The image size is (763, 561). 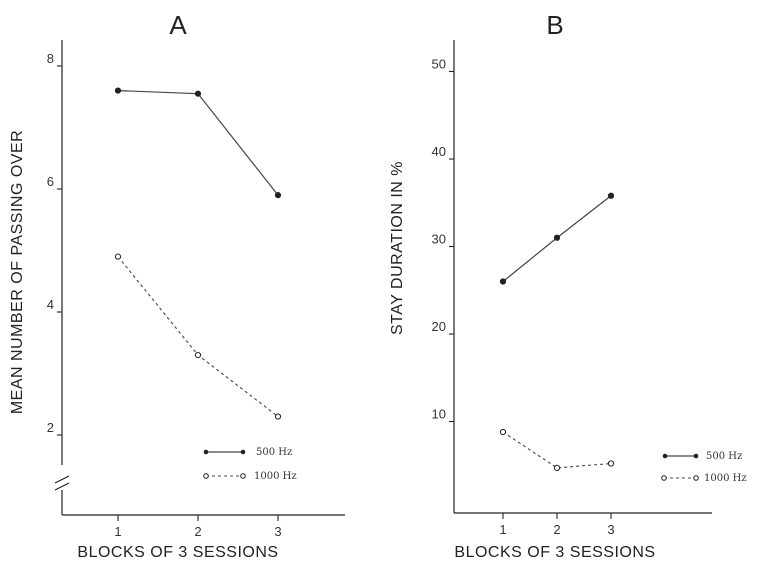 What do you see at coordinates (50, 181) in the screenshot?
I see `y-tick-label: 6` at bounding box center [50, 181].